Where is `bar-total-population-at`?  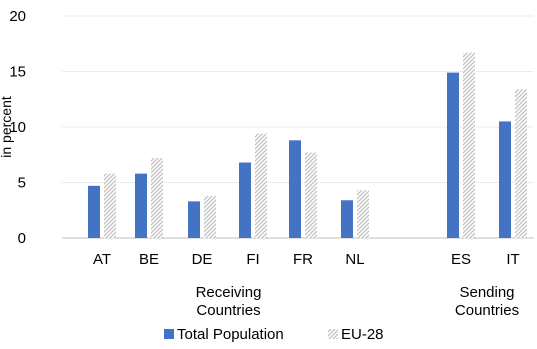
bar-total-population-at is located at coordinates (94, 211).